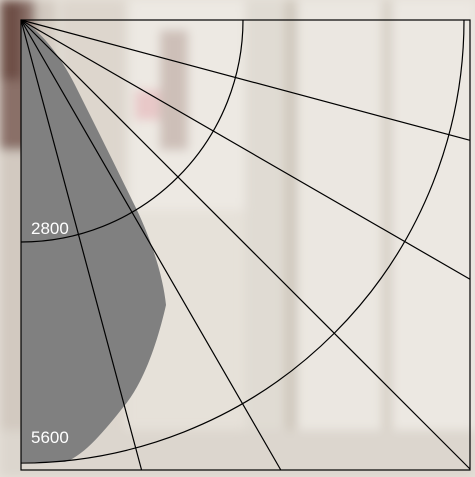 The height and width of the screenshot is (477, 475). What do you see at coordinates (50, 228) in the screenshot?
I see `ring-label-2800: 2800` at bounding box center [50, 228].